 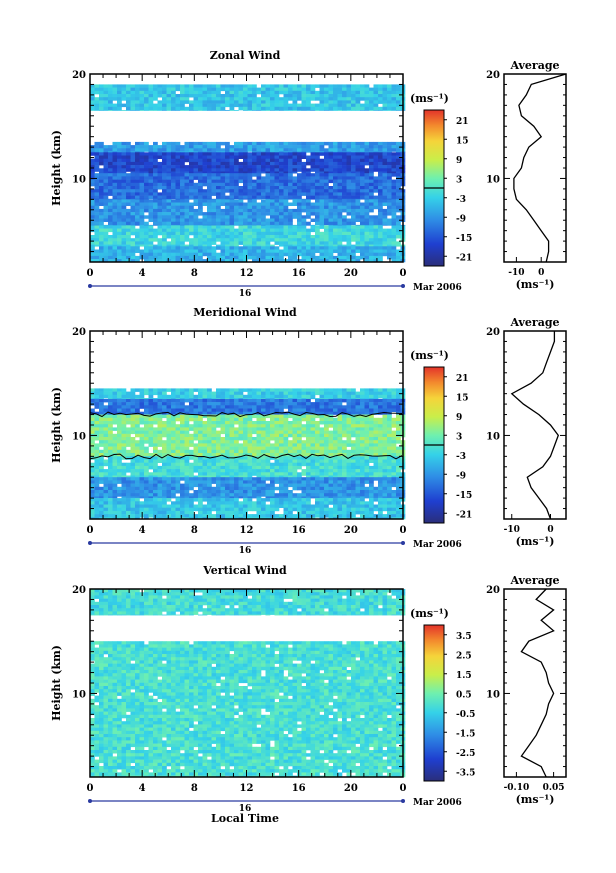 What do you see at coordinates (462, 141) in the screenshot?
I see `colorbar-tick-label: 15` at bounding box center [462, 141].